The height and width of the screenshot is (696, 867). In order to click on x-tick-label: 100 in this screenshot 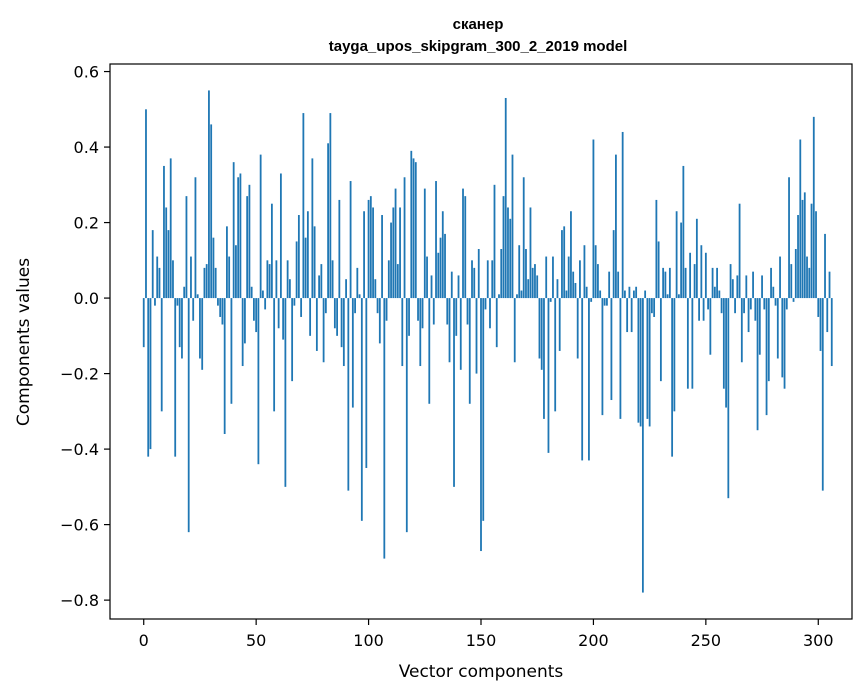, I will do `click(368, 640)`.